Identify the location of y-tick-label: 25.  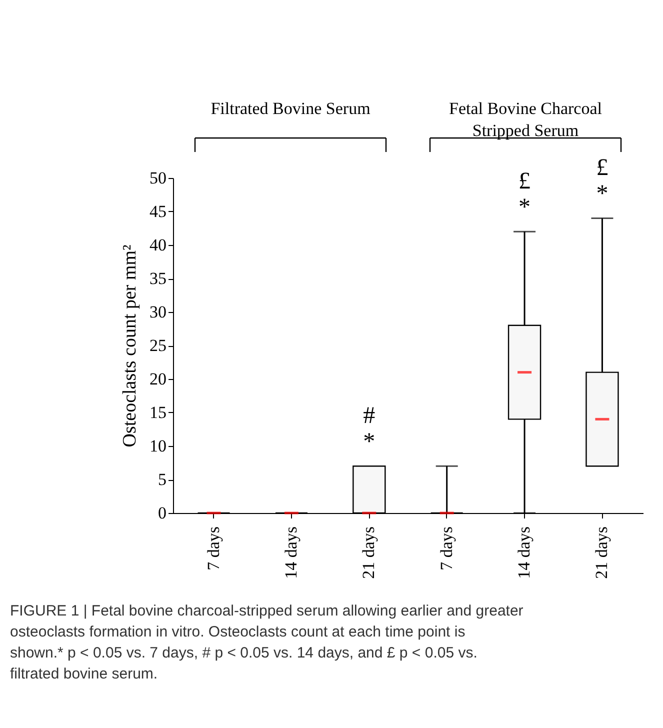
(158, 345).